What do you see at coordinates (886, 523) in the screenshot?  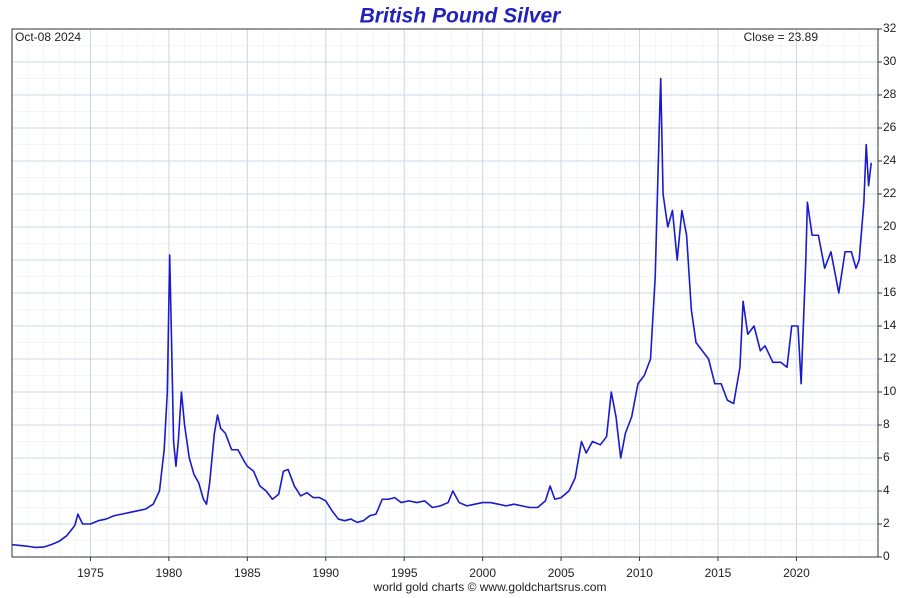 I see `y-tick-label: 2` at bounding box center [886, 523].